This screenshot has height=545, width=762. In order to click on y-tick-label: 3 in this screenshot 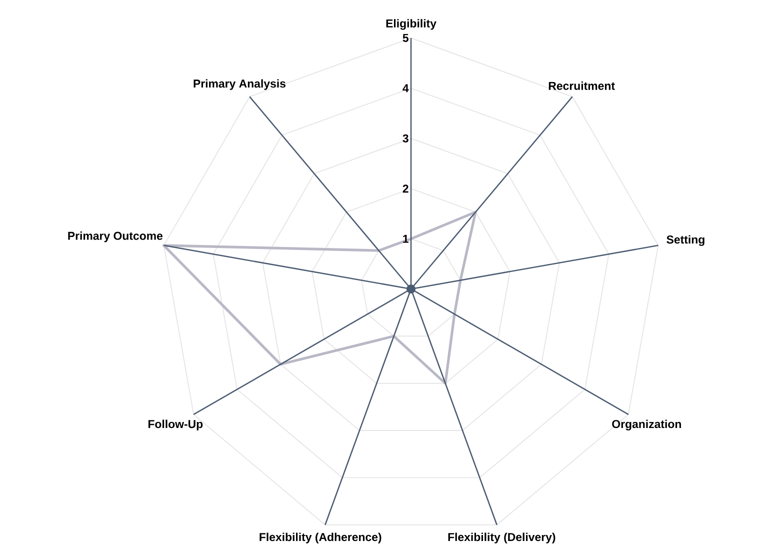, I will do `click(405, 138)`.